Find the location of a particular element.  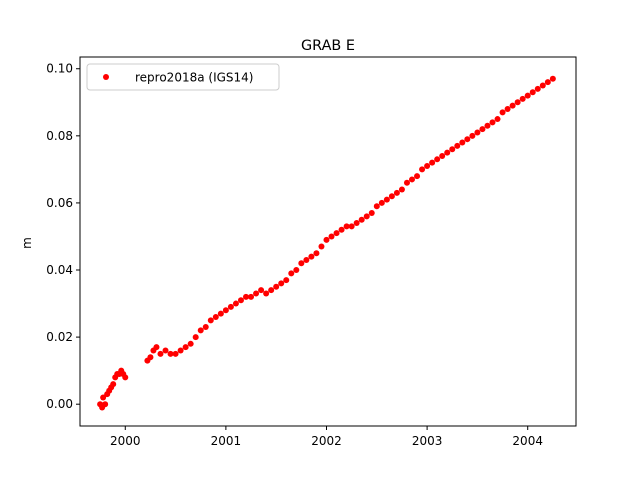

x-tick-label: 2000 is located at coordinates (125, 441).